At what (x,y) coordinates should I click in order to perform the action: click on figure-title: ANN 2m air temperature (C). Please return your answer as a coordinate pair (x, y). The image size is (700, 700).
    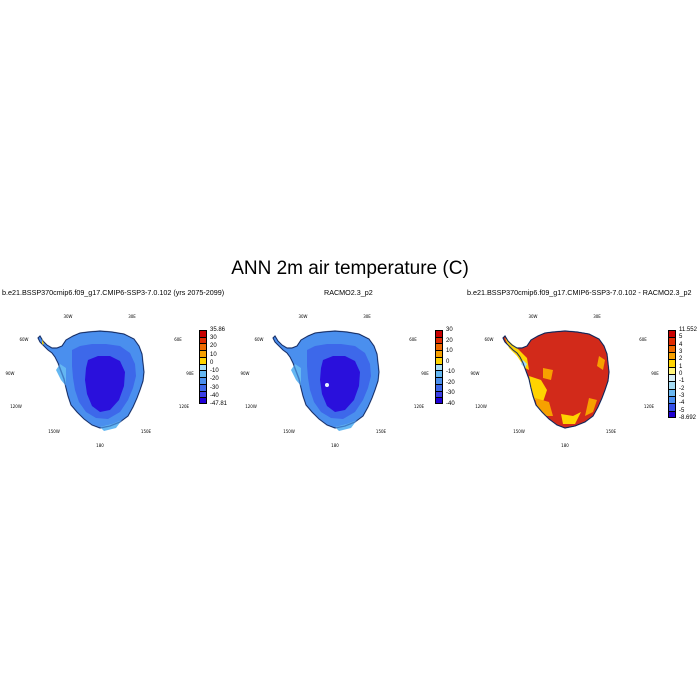
    Looking at the image, I should click on (350, 268).